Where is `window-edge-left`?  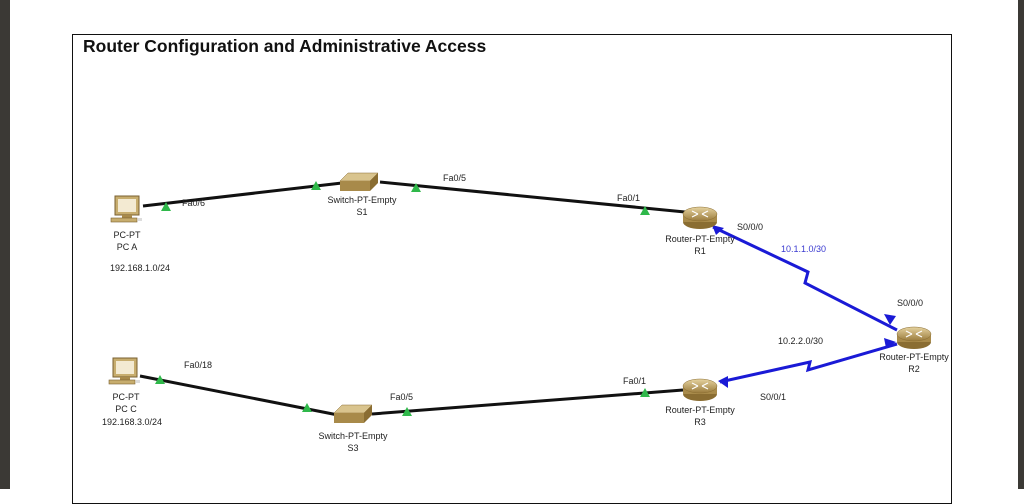 window-edge-left is located at coordinates (5, 244).